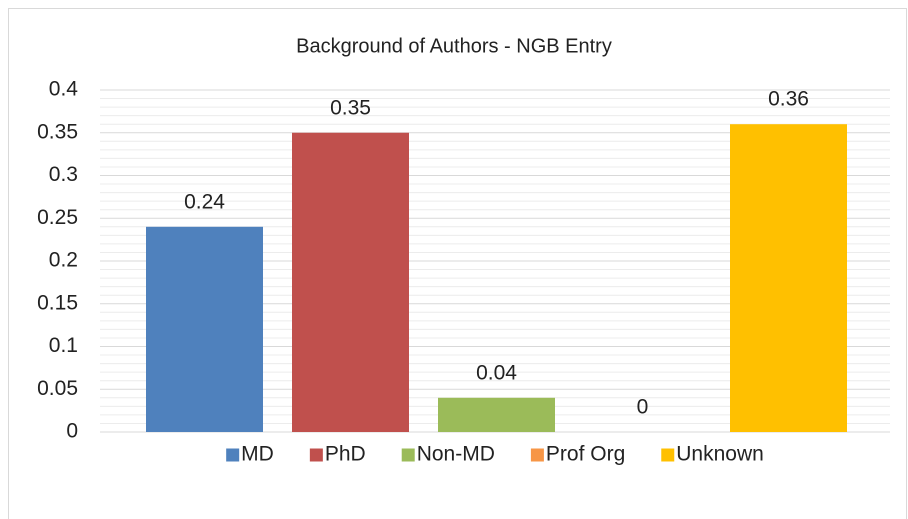 The height and width of the screenshot is (519, 908). I want to click on legend-label: Prof Org, so click(585, 454).